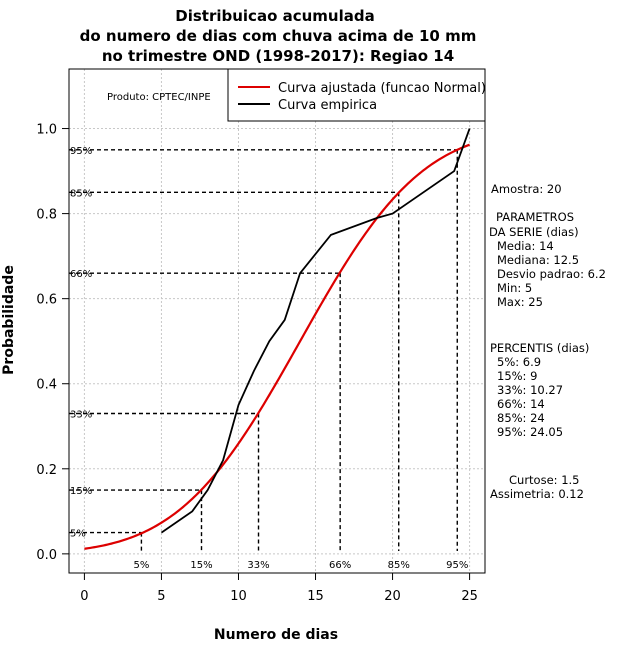 The image size is (640, 660). What do you see at coordinates (544, 480) in the screenshot?
I see `kurtosis: Curtose: 1.5` at bounding box center [544, 480].